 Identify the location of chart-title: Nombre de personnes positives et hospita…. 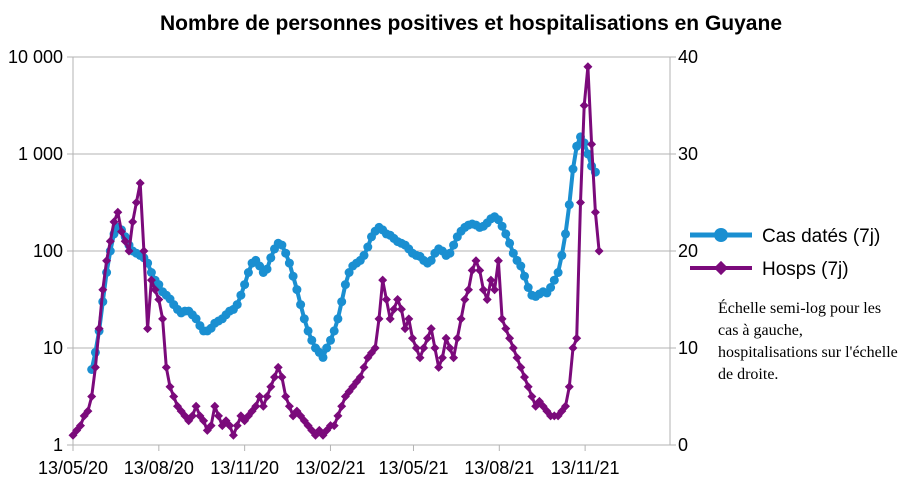
(471, 23).